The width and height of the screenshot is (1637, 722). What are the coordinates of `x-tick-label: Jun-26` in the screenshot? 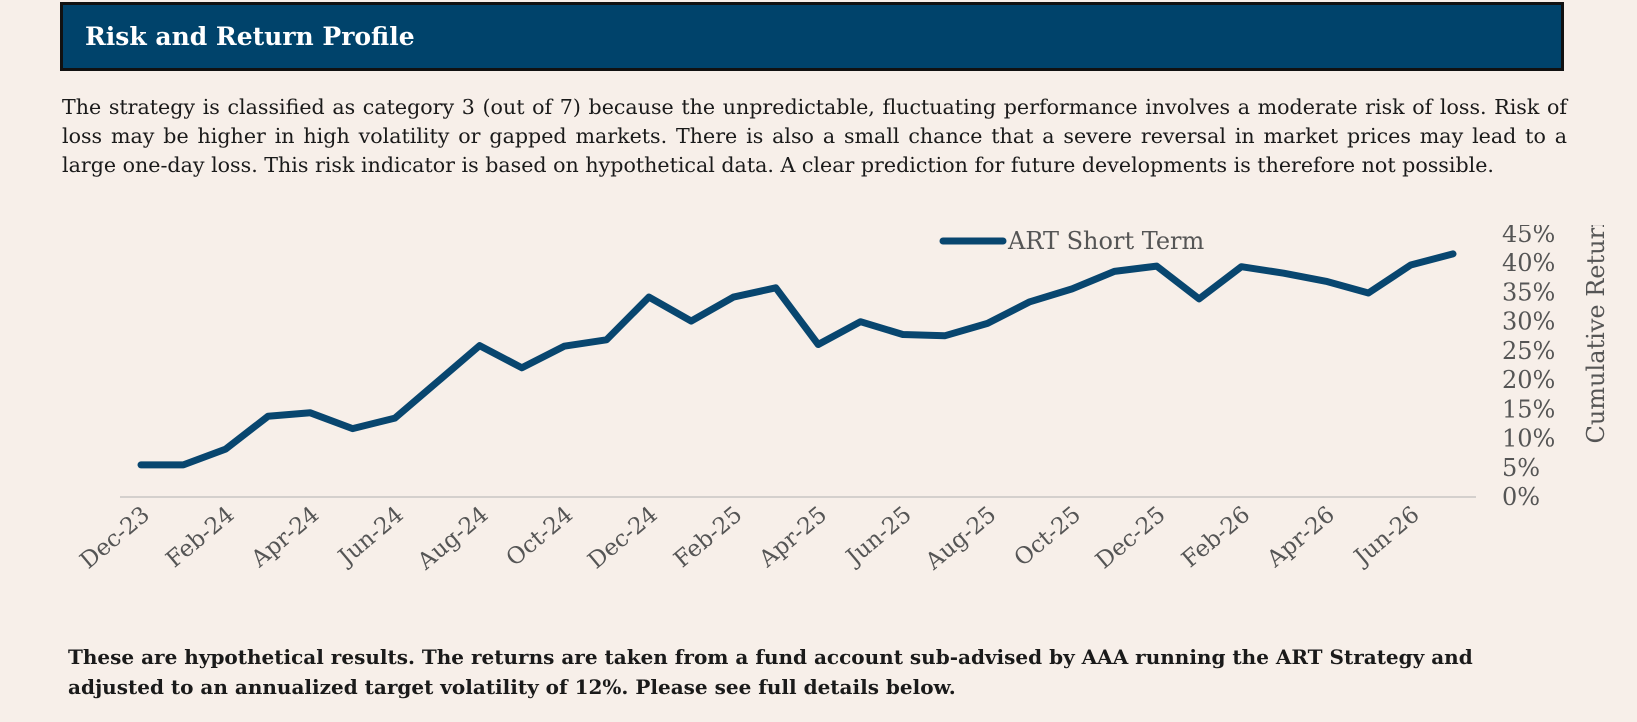 It's located at (1386, 537).